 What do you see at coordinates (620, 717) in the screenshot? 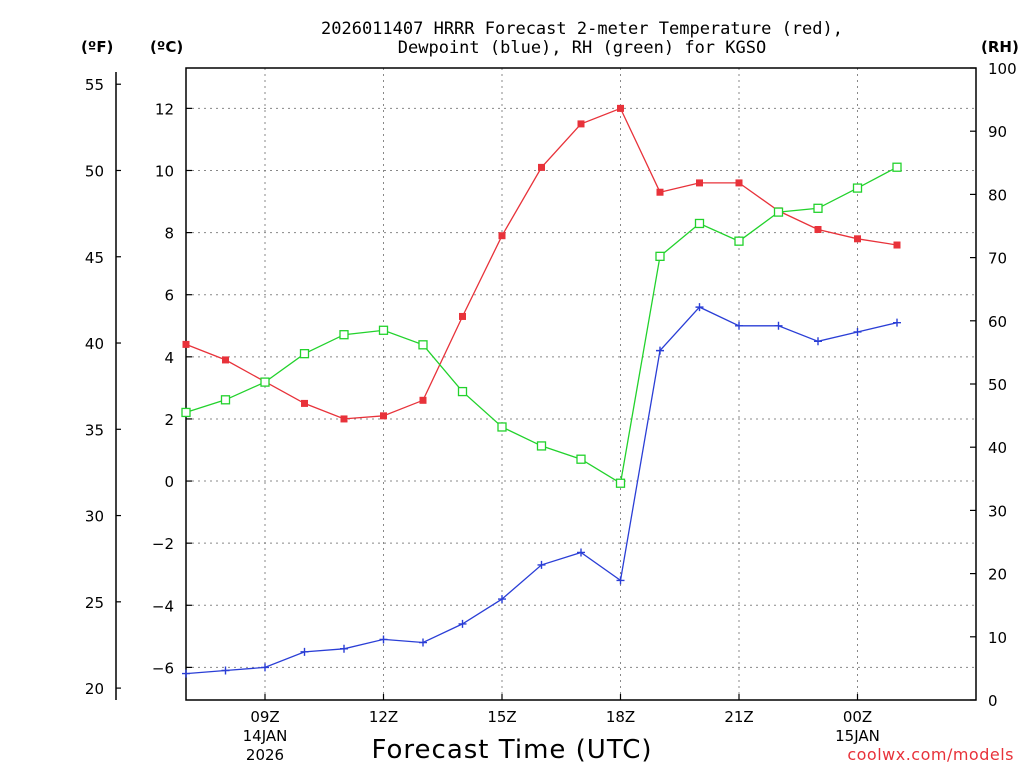
I see `time-tick-label: 18Z` at bounding box center [620, 717].